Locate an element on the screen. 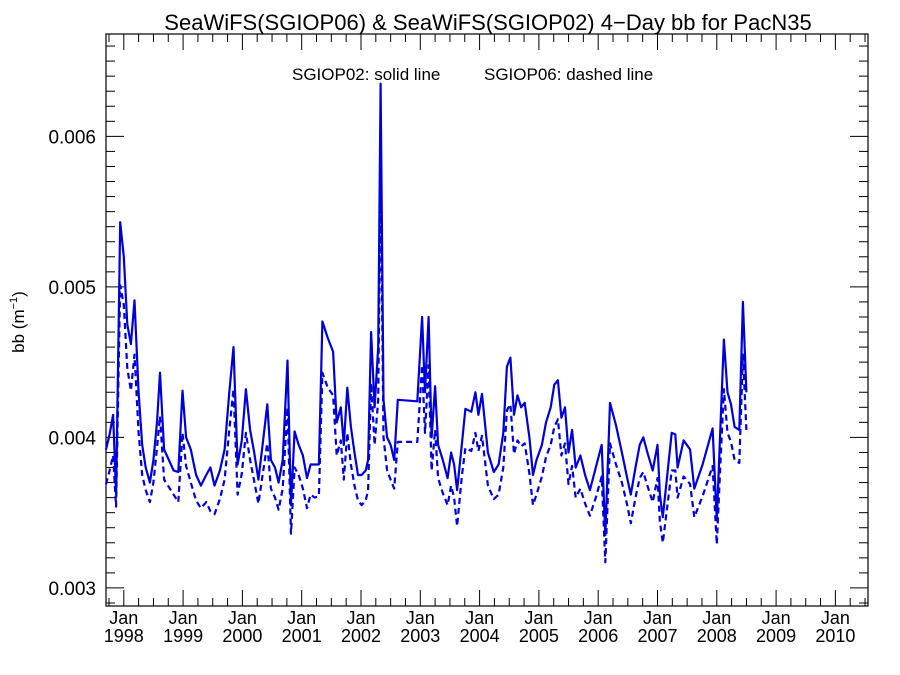 The image size is (900, 675). x-tick-year-label: 2002 is located at coordinates (361, 636).